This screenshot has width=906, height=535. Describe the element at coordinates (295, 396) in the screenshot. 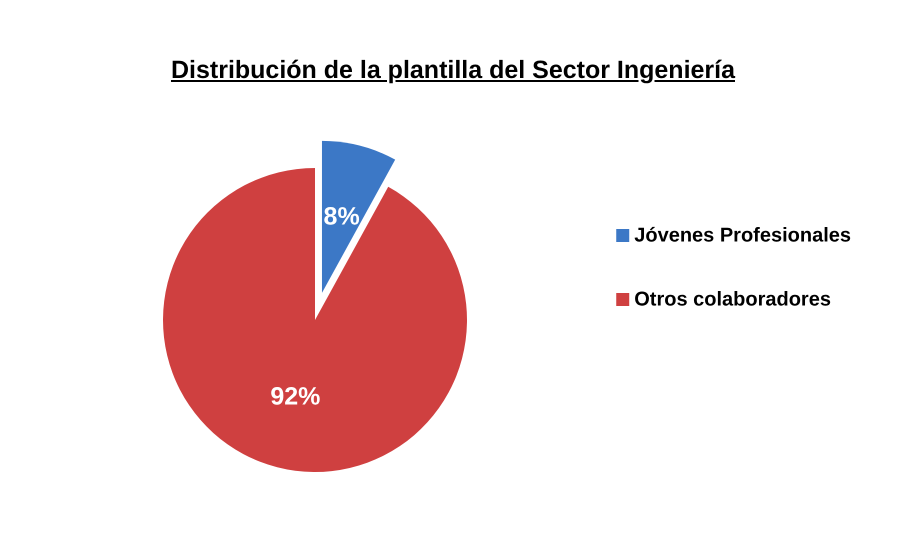

I see `data-label: 92%` at that location.